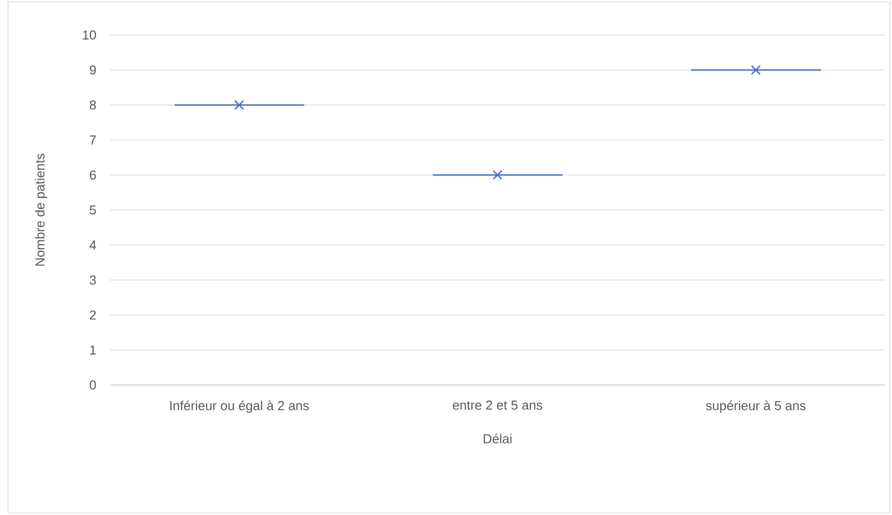 Image resolution: width=892 pixels, height=515 pixels. Describe the element at coordinates (93, 70) in the screenshot. I see `y-tick-label: 9` at that location.